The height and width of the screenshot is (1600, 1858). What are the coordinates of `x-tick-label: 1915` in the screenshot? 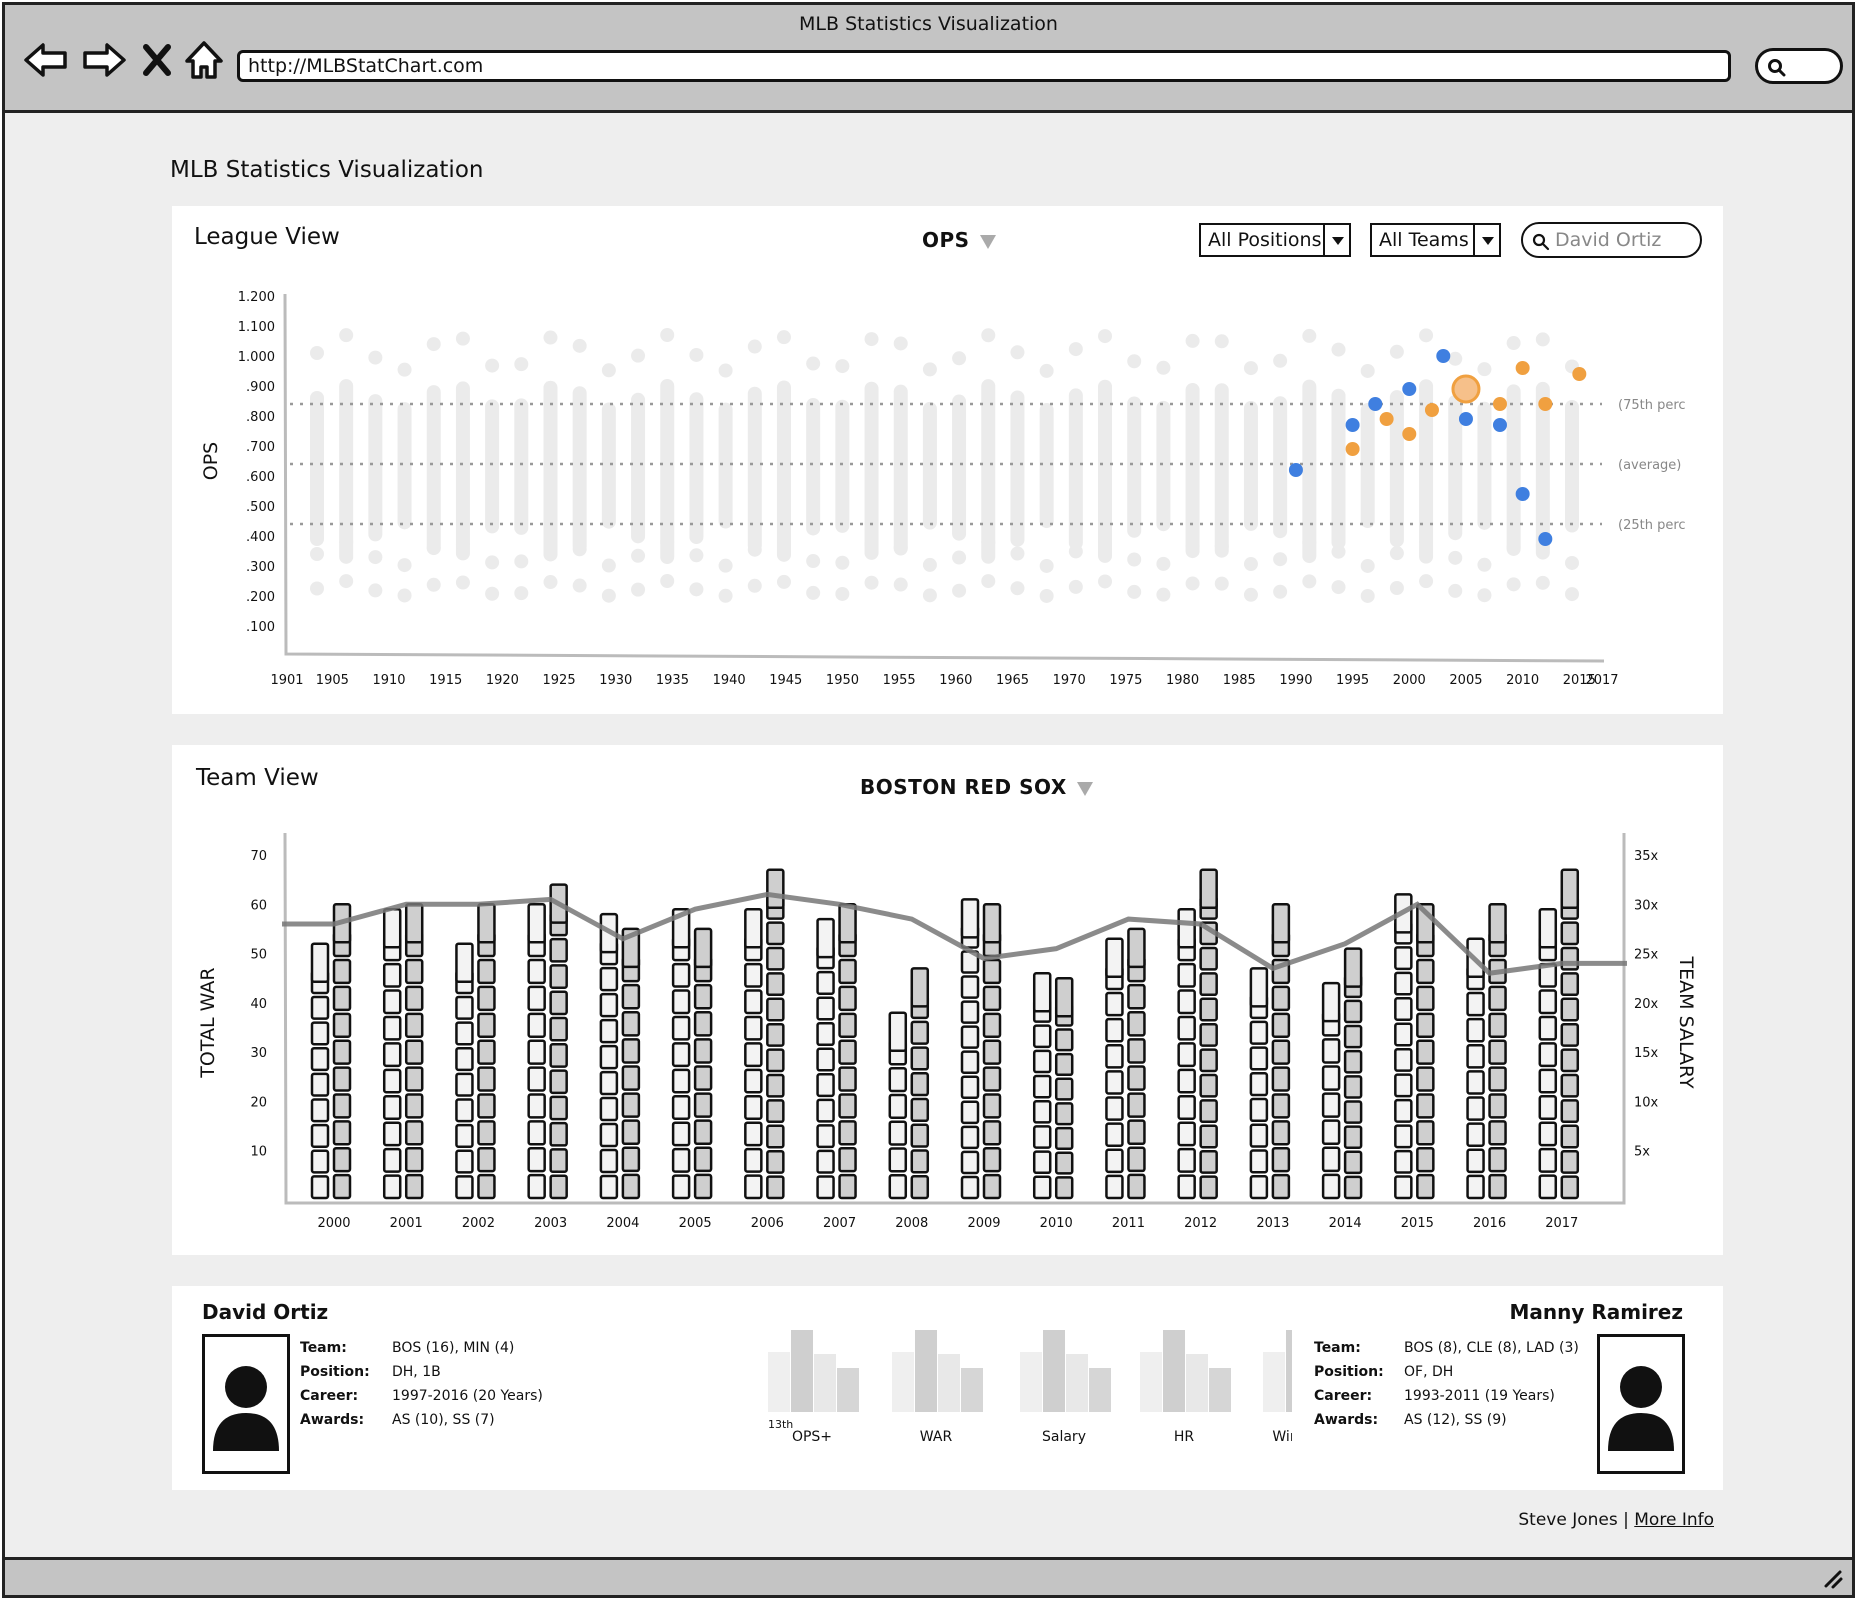 It's located at (445, 680).